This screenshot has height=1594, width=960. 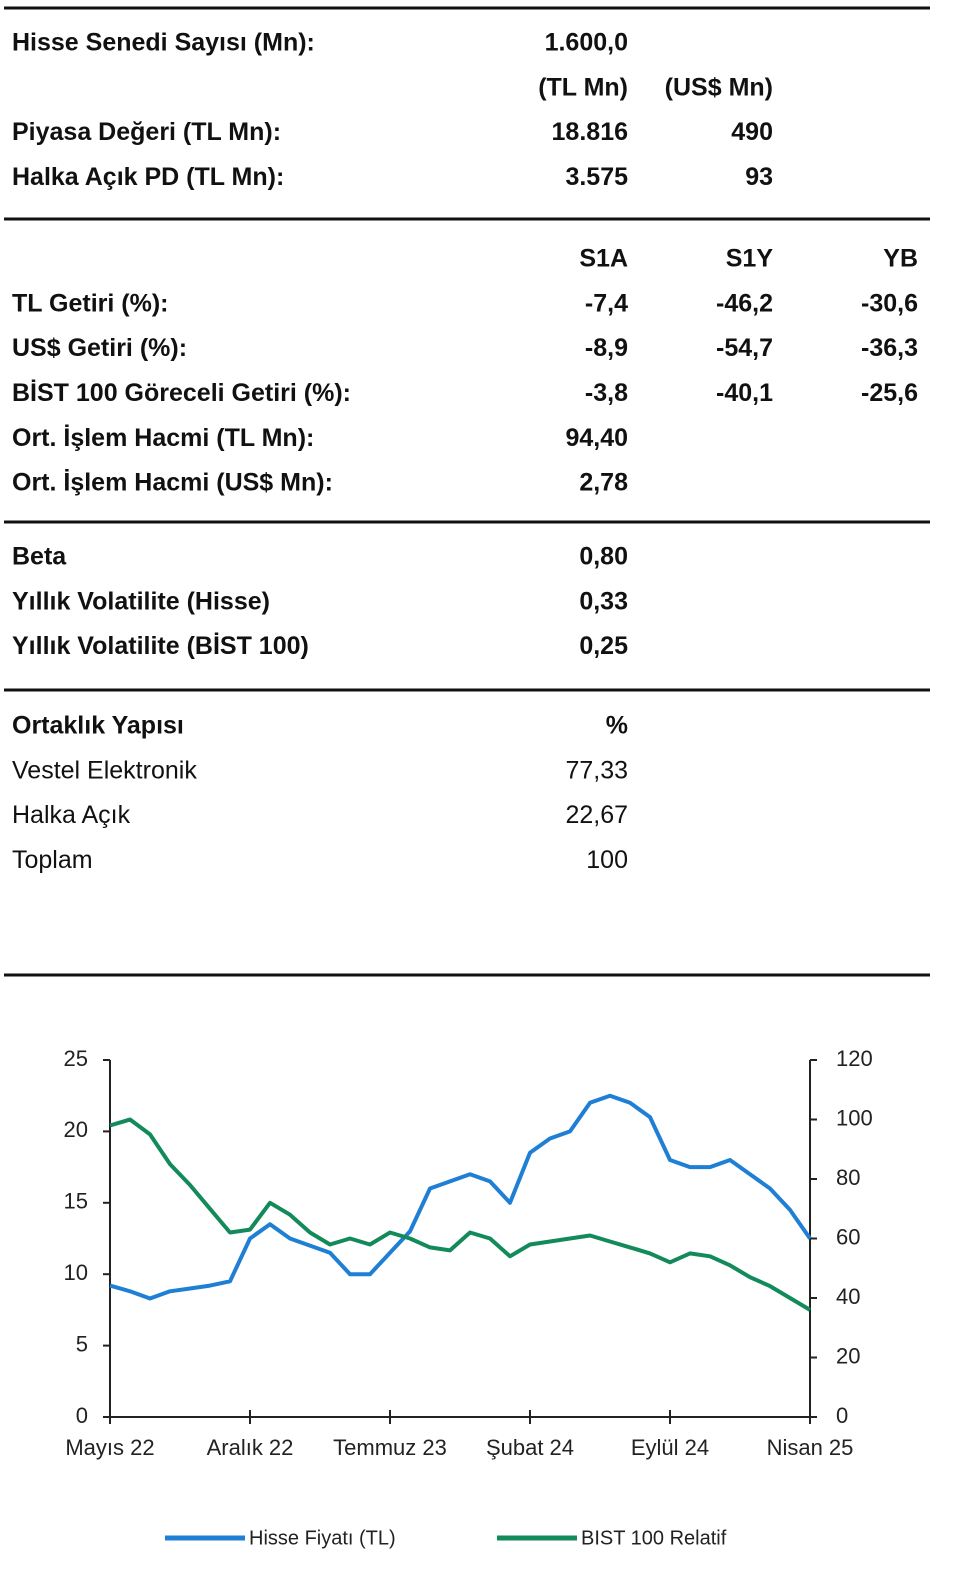 What do you see at coordinates (82, 1343) in the screenshot?
I see `y-tick-label: 5` at bounding box center [82, 1343].